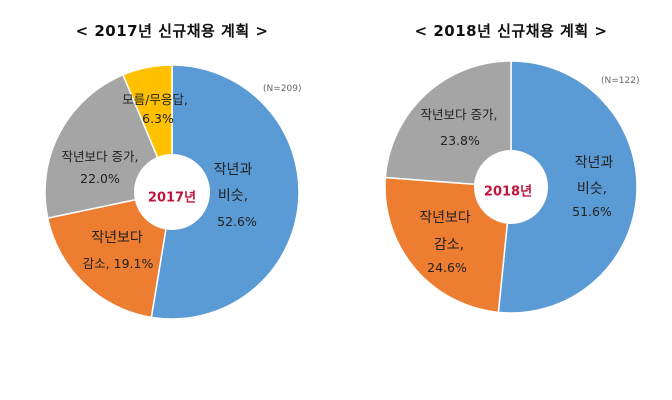 This screenshot has width=672, height=400. I want to click on slice-label-same-2018: 비슷,, so click(592, 189).